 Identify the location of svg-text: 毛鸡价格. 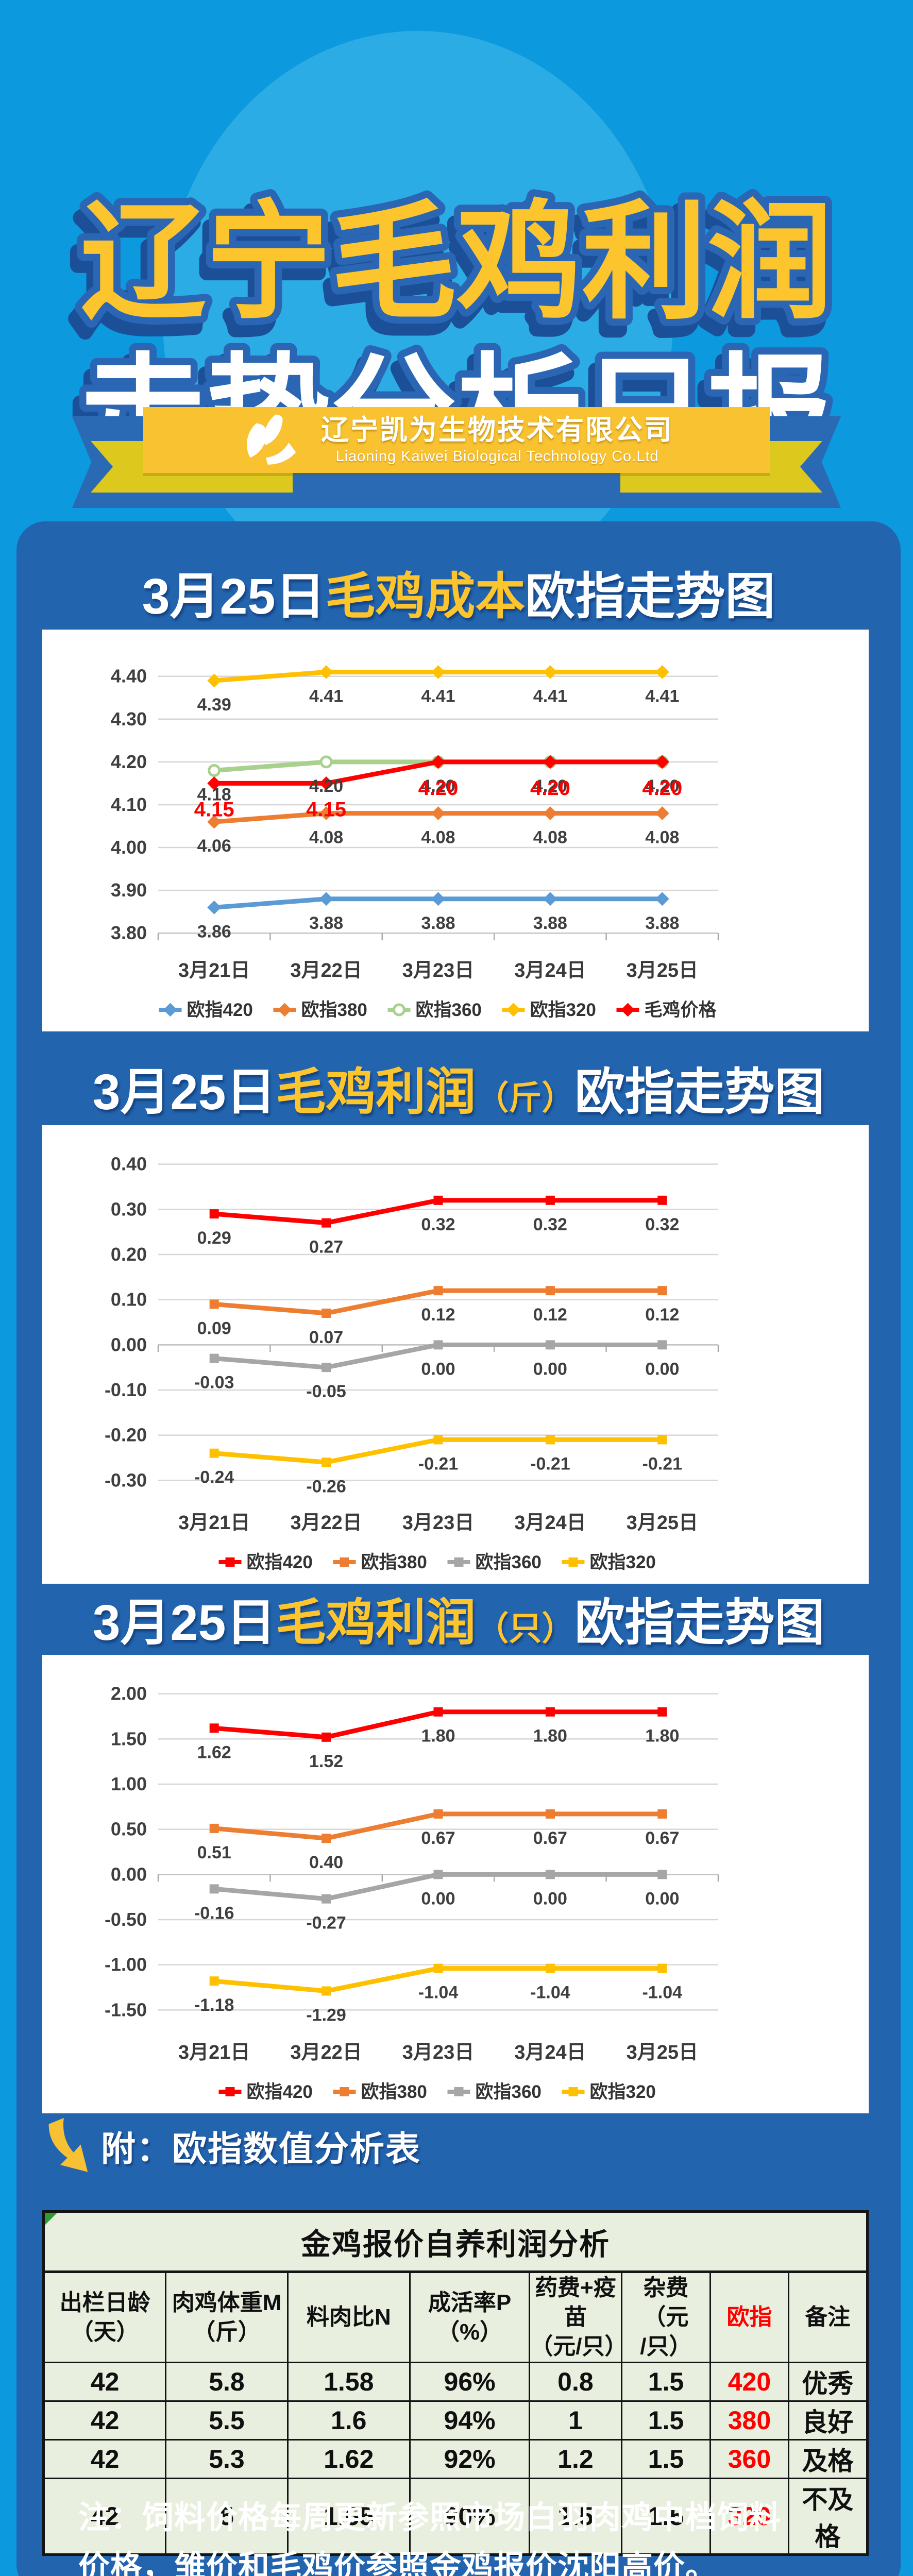
(681, 1010).